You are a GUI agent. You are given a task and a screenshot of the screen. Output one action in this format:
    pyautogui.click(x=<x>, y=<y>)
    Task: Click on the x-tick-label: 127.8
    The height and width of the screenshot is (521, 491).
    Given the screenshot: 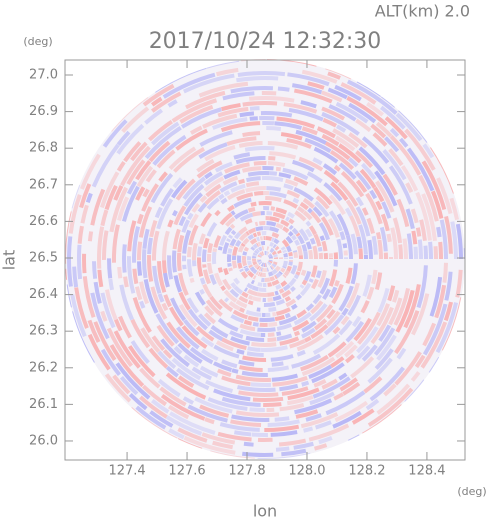 What is the action you would take?
    pyautogui.click(x=246, y=471)
    